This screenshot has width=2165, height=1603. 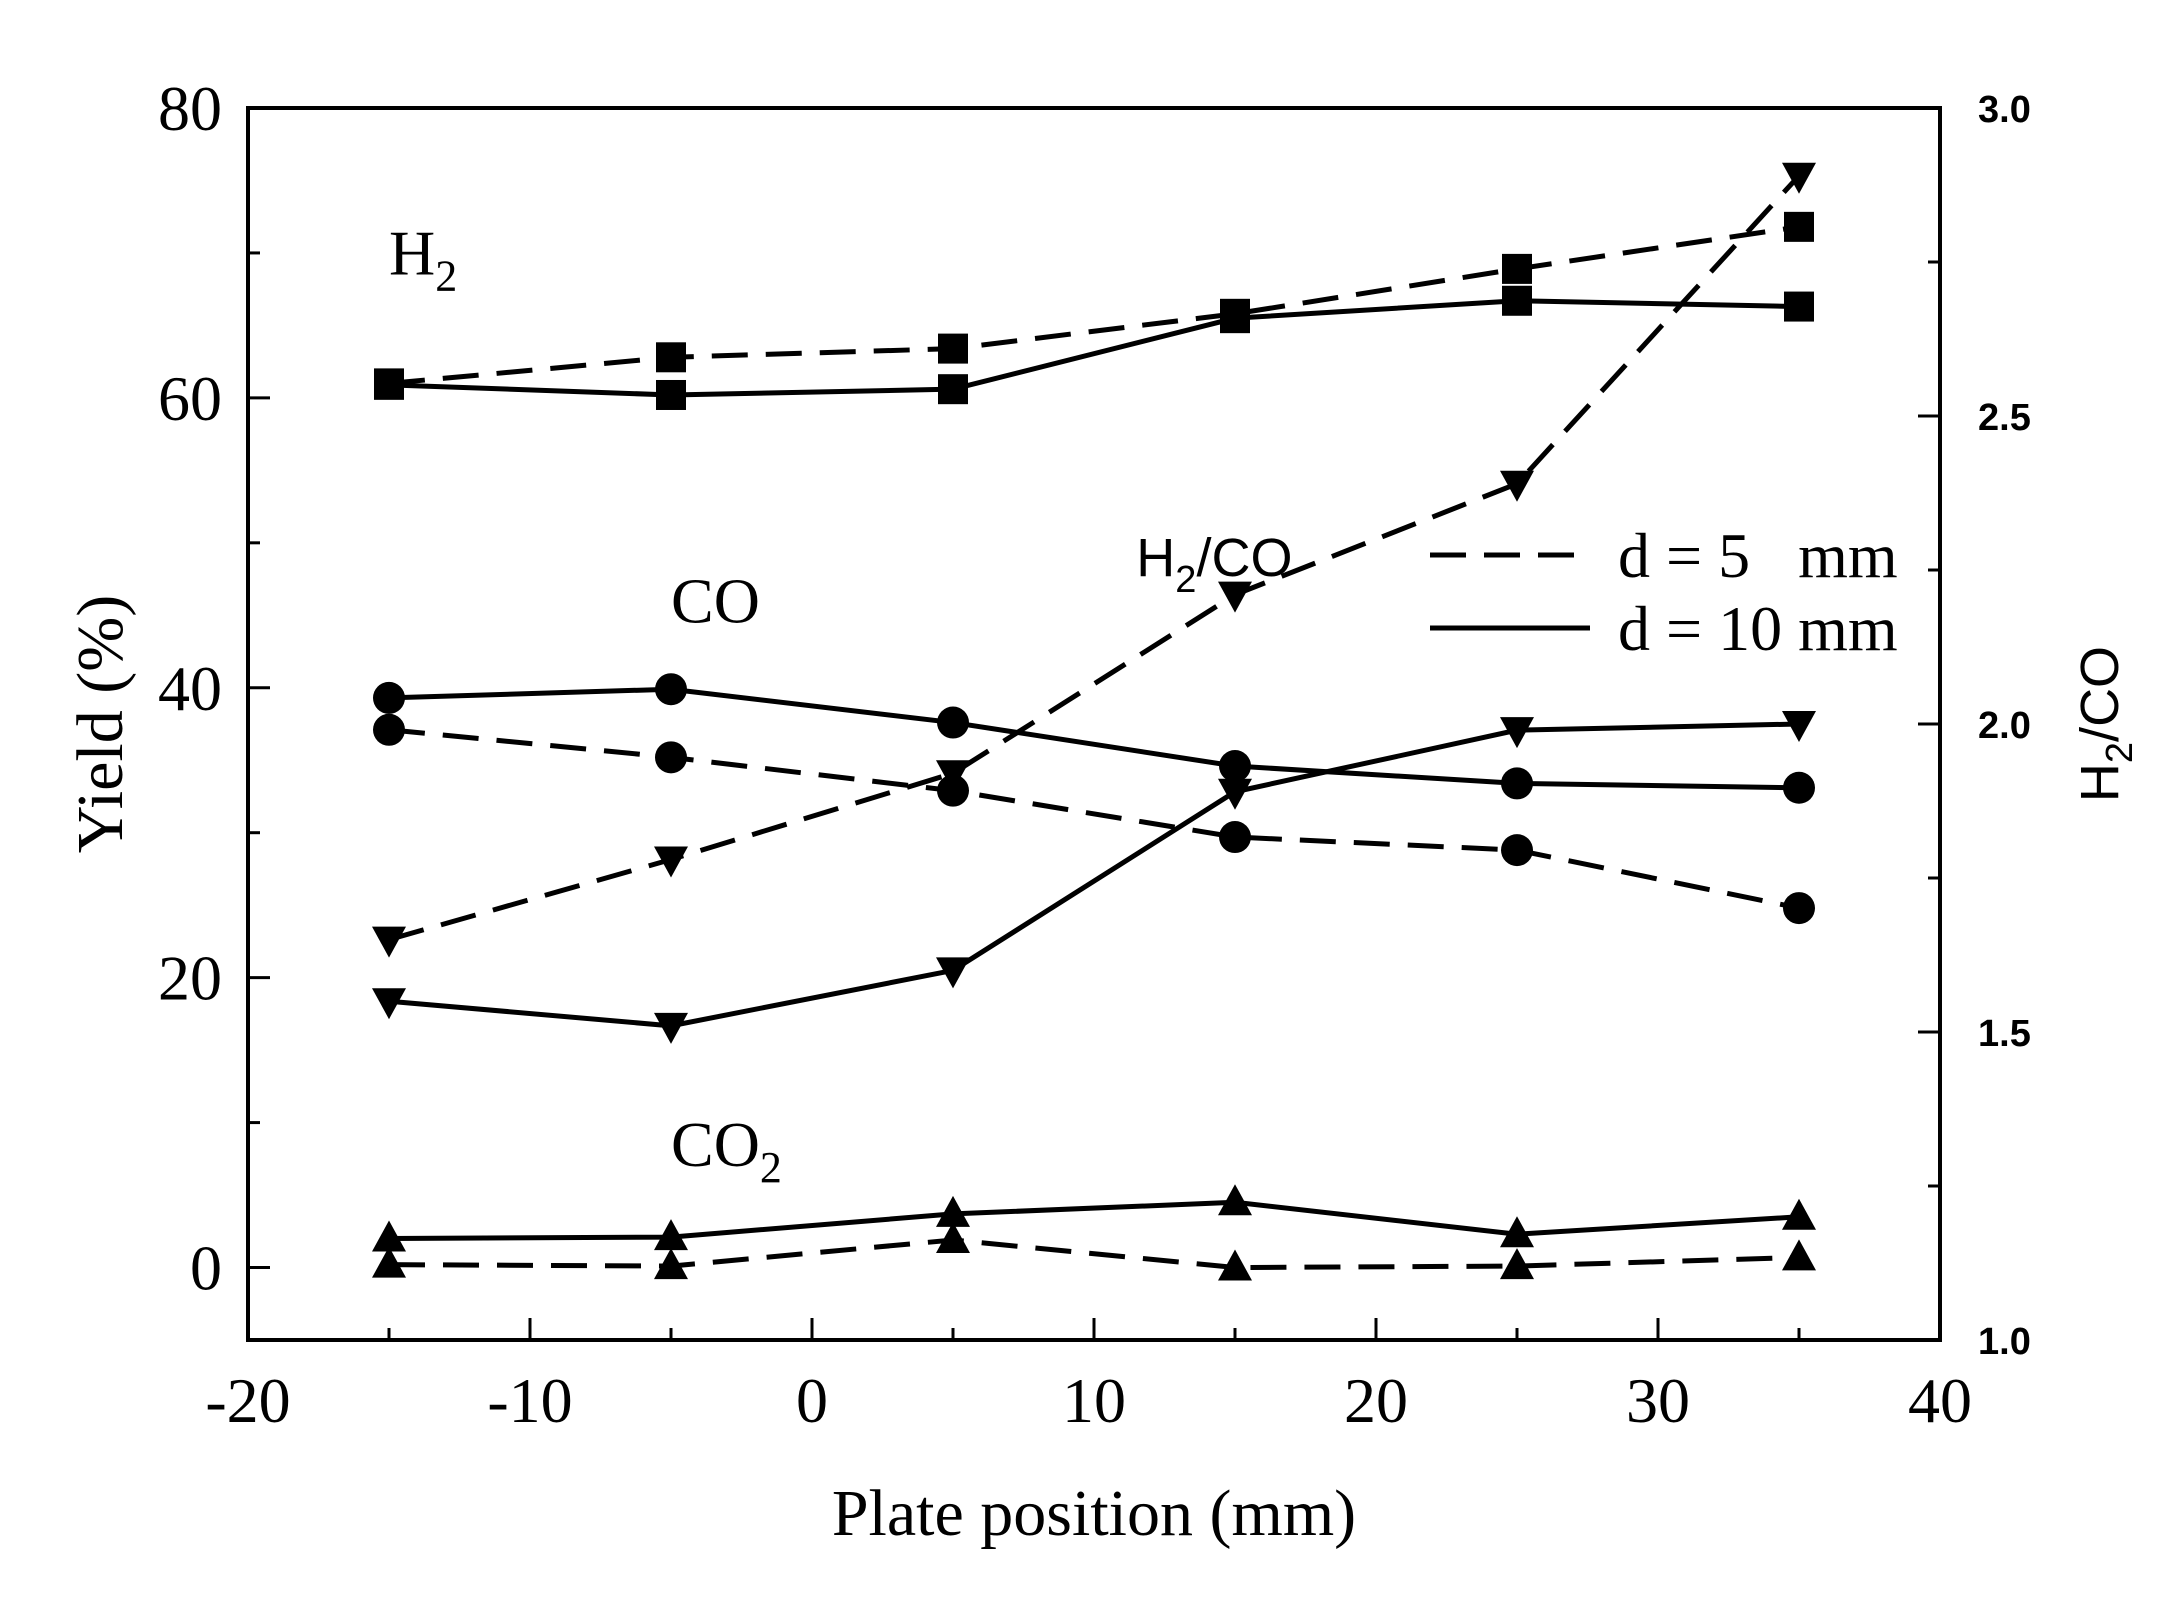 What do you see at coordinates (190, 688) in the screenshot?
I see `y-tick-label: 40` at bounding box center [190, 688].